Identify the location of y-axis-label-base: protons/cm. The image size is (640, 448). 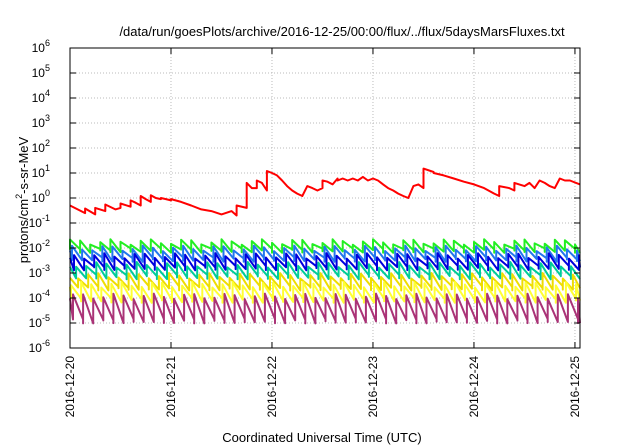
(23, 231).